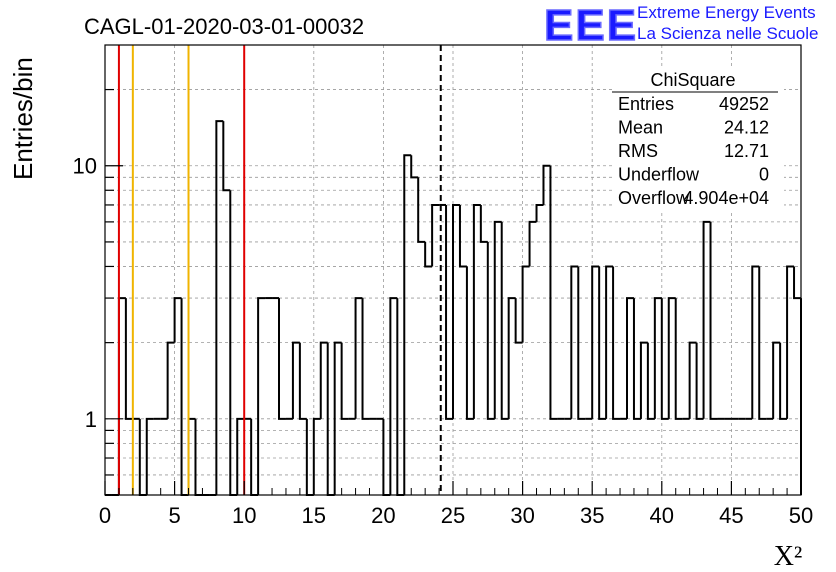  Describe the element at coordinates (591, 25) in the screenshot. I see `logo-mark: EEE` at that location.